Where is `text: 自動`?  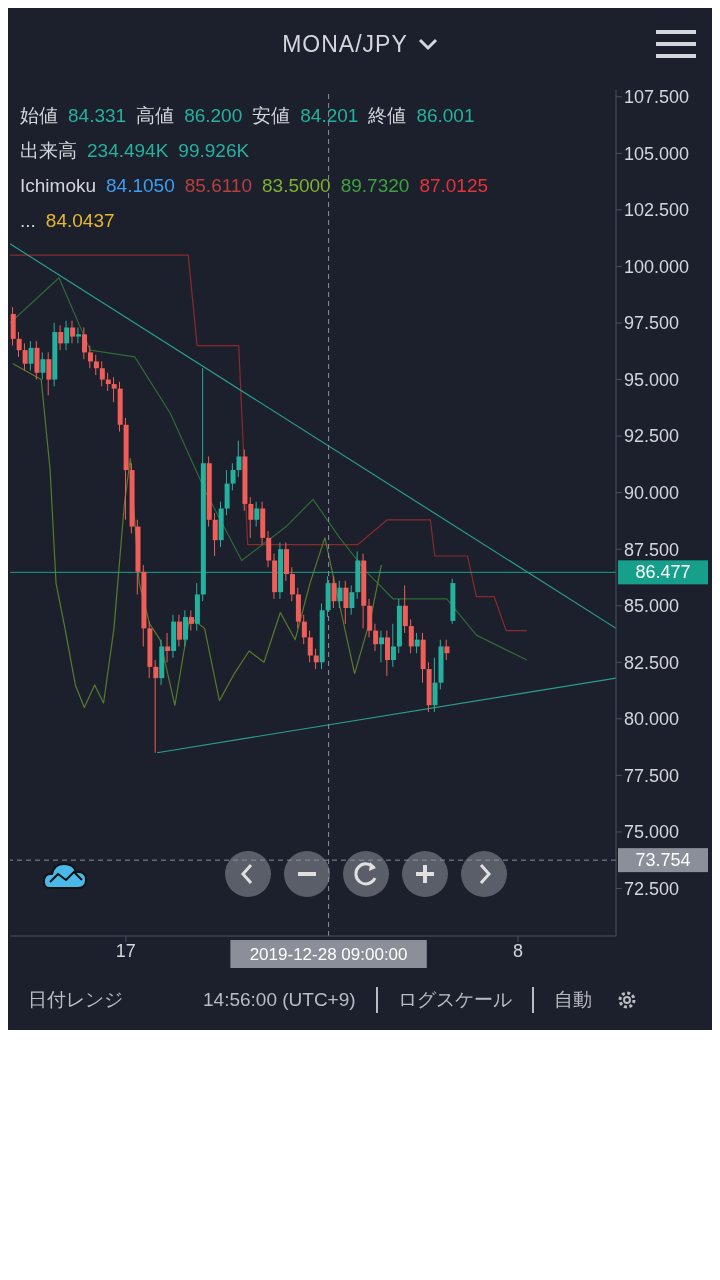 text: 自動 is located at coordinates (561, 1000).